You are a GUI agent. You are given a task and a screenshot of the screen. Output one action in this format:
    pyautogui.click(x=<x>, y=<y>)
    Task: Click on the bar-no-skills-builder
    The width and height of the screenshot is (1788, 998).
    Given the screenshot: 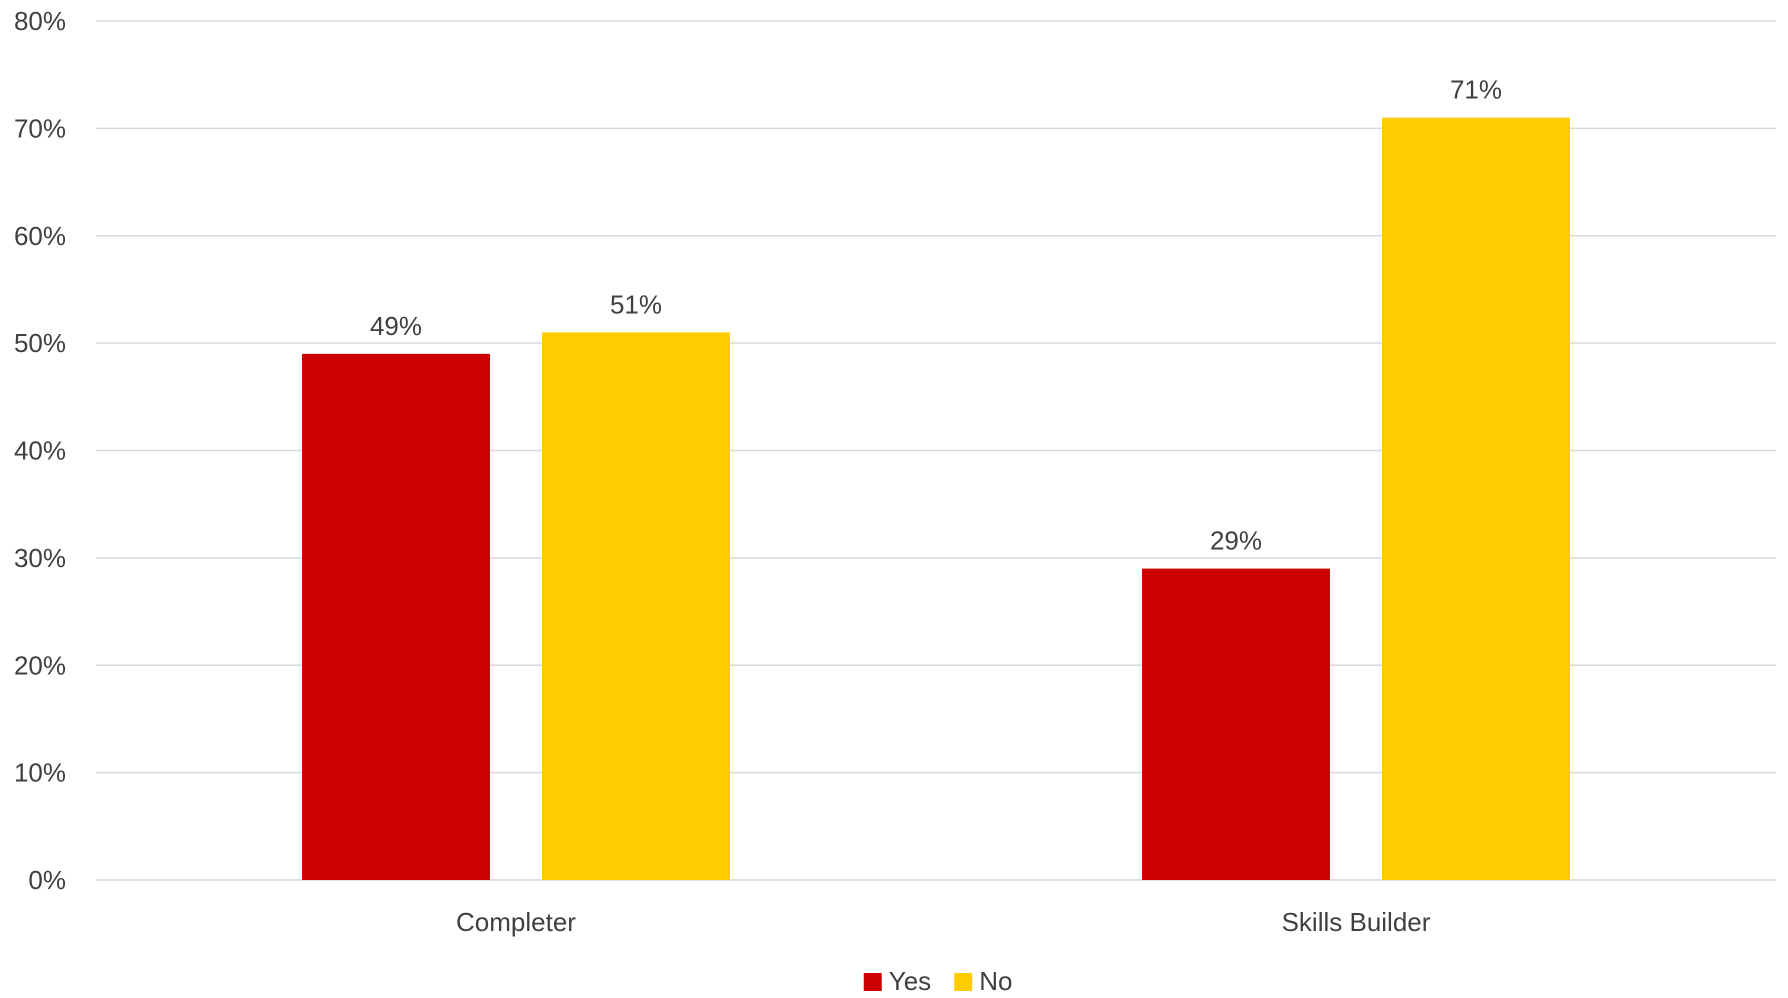 What is the action you would take?
    pyautogui.click(x=1476, y=498)
    